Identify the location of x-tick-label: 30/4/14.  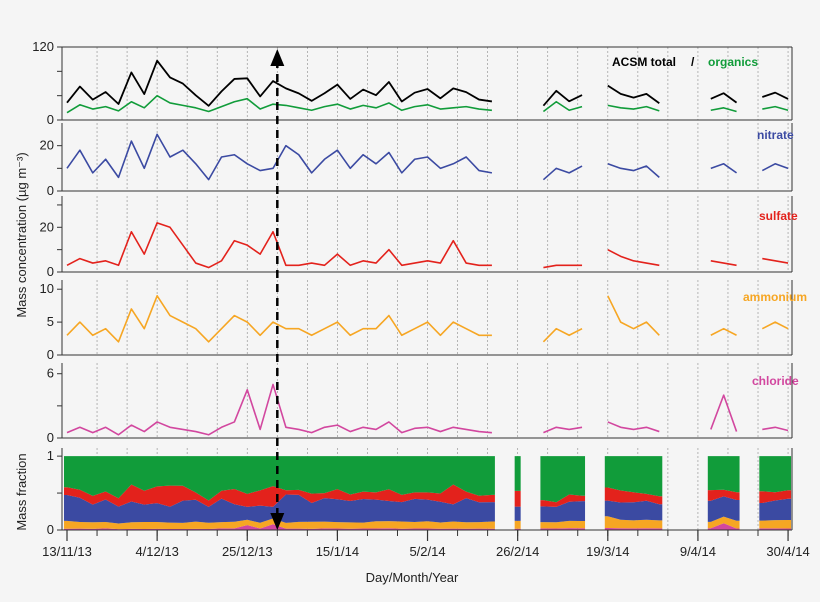
(787, 551).